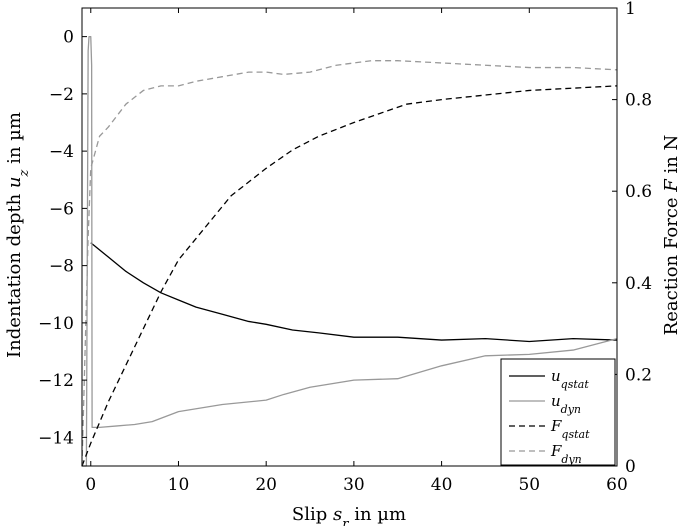 This screenshot has width=685, height=526. I want to click on x-tick-label: 20, so click(266, 485).